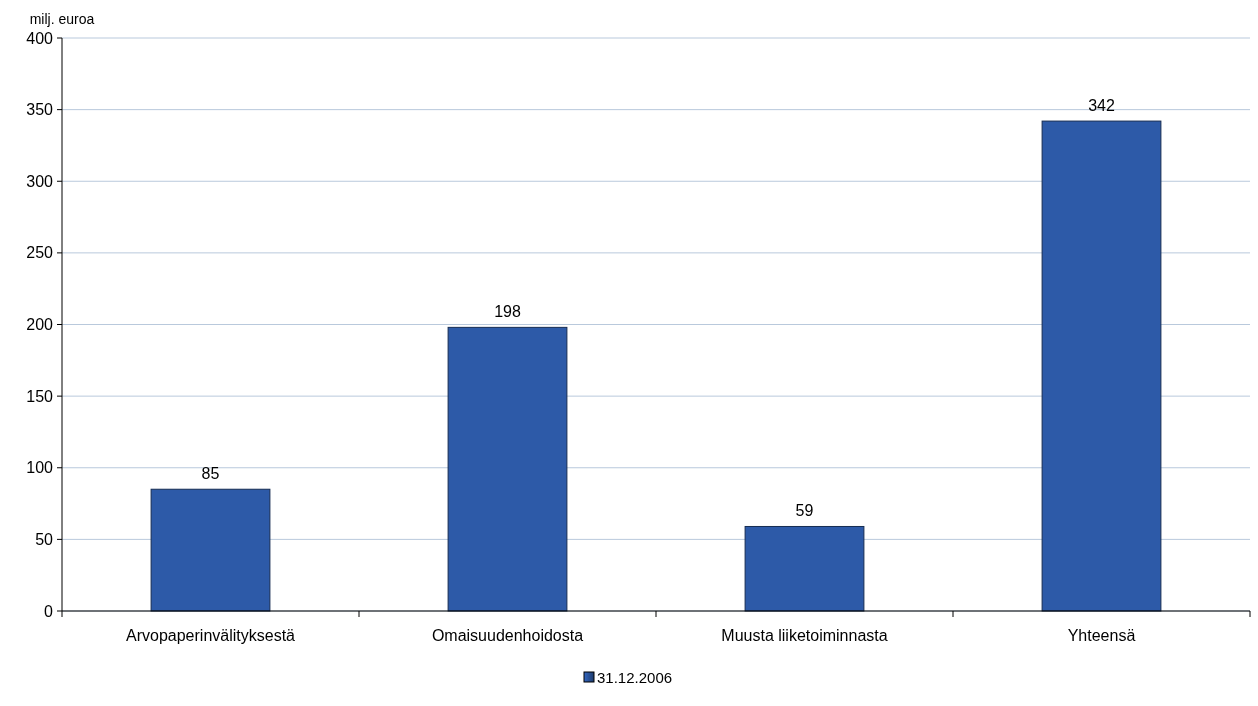 This screenshot has height=706, width=1258. I want to click on x-tick-label: Muusta liiketoiminnasta, so click(804, 635).